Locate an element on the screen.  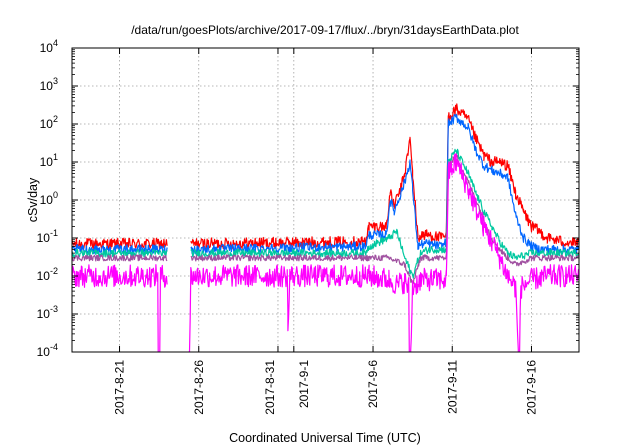
x-tick-label: 2017-9-11 is located at coordinates (452, 387).